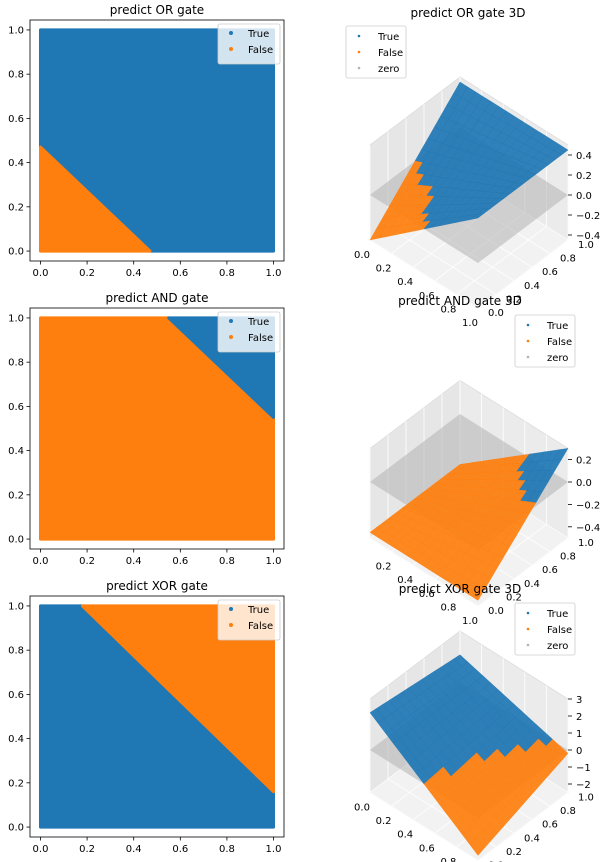  What do you see at coordinates (583, 785) in the screenshot?
I see `z-tick-label: −2` at bounding box center [583, 785].